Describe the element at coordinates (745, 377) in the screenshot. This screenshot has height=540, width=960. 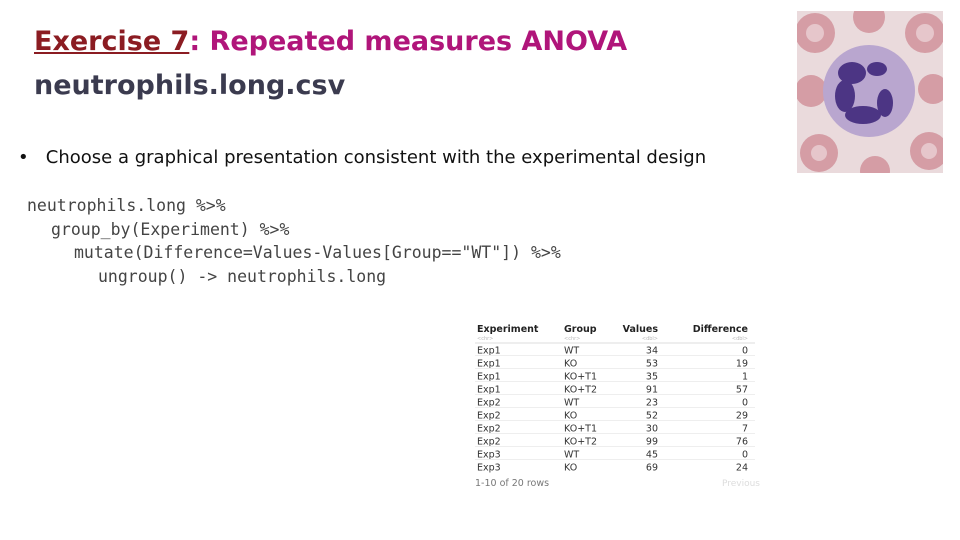
I see `cell: 1` at that location.